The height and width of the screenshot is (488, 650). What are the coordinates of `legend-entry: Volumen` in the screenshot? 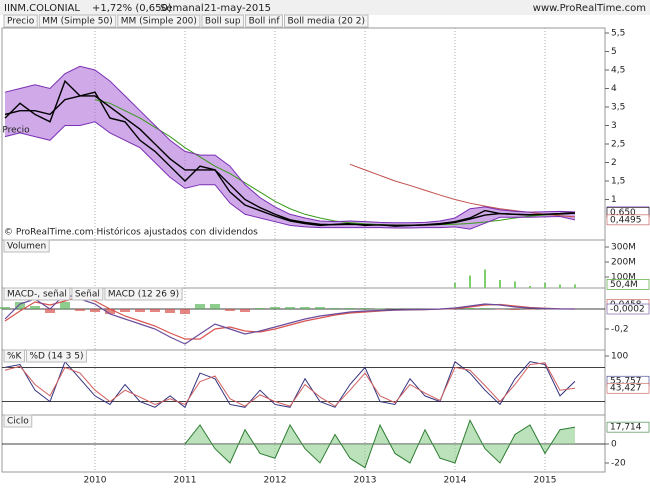 It's located at (26, 247).